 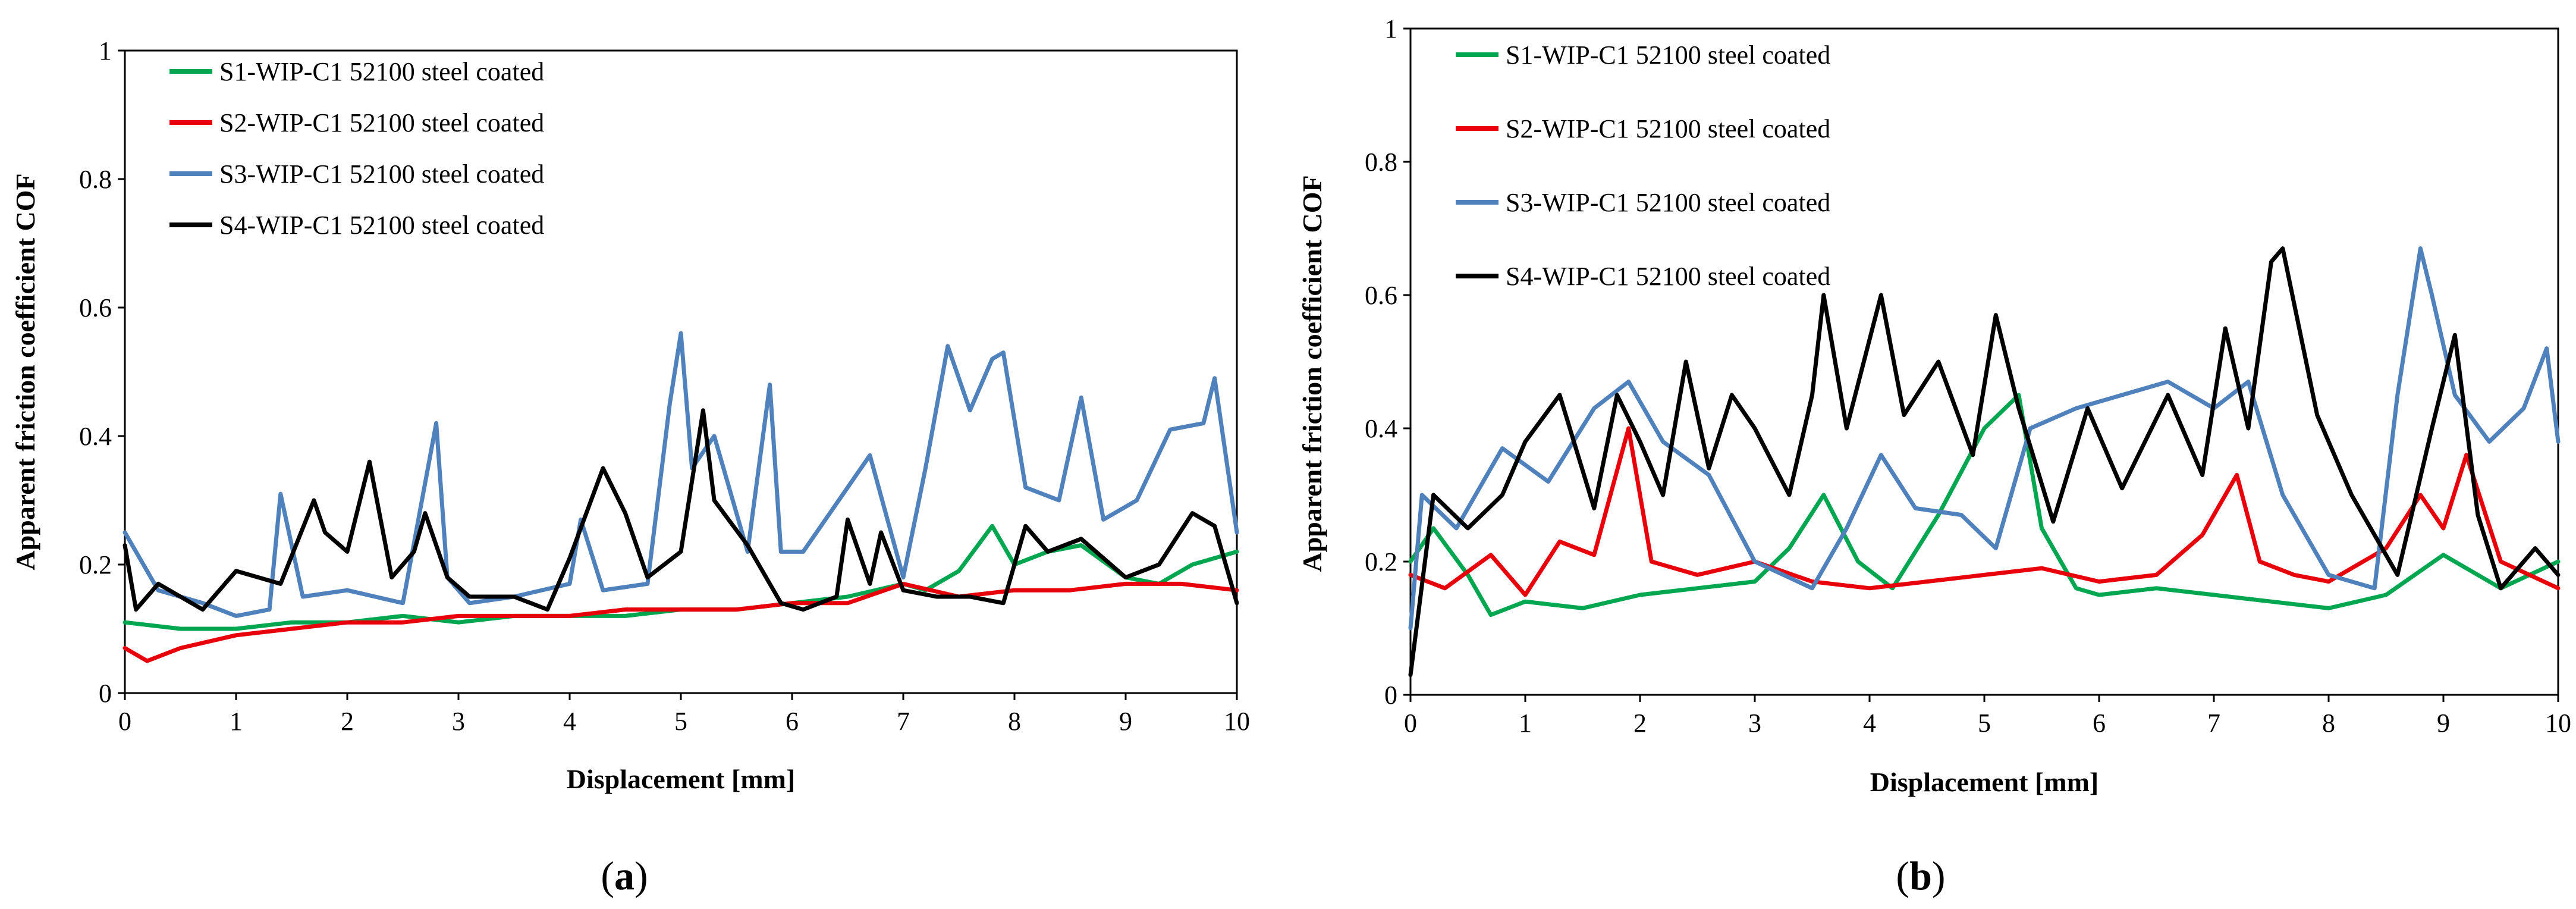 What do you see at coordinates (680, 510) in the screenshot?
I see `series-line-s4` at bounding box center [680, 510].